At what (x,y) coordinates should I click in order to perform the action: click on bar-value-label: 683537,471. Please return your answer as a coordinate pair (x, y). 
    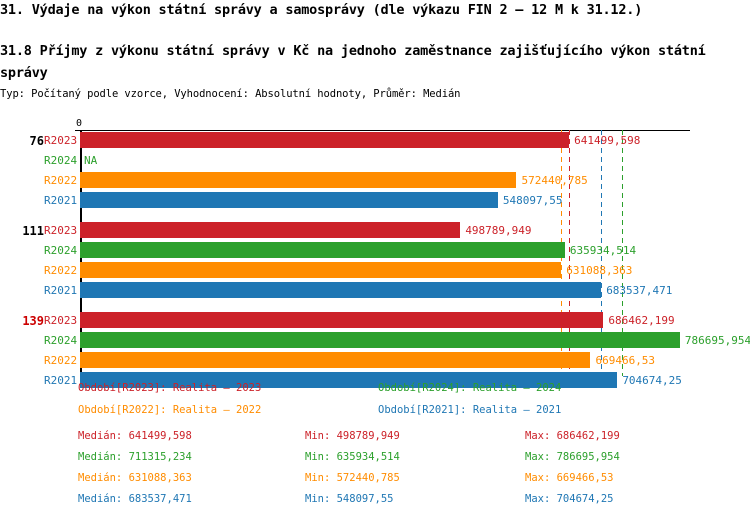
    Looking at the image, I should click on (639, 290).